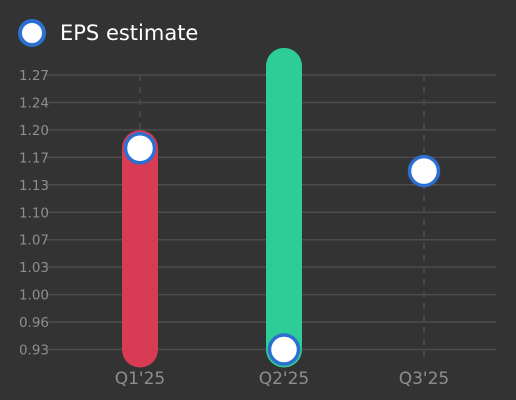  Describe the element at coordinates (34, 131) in the screenshot. I see `y-tick-label-1-20: 1.20` at that location.